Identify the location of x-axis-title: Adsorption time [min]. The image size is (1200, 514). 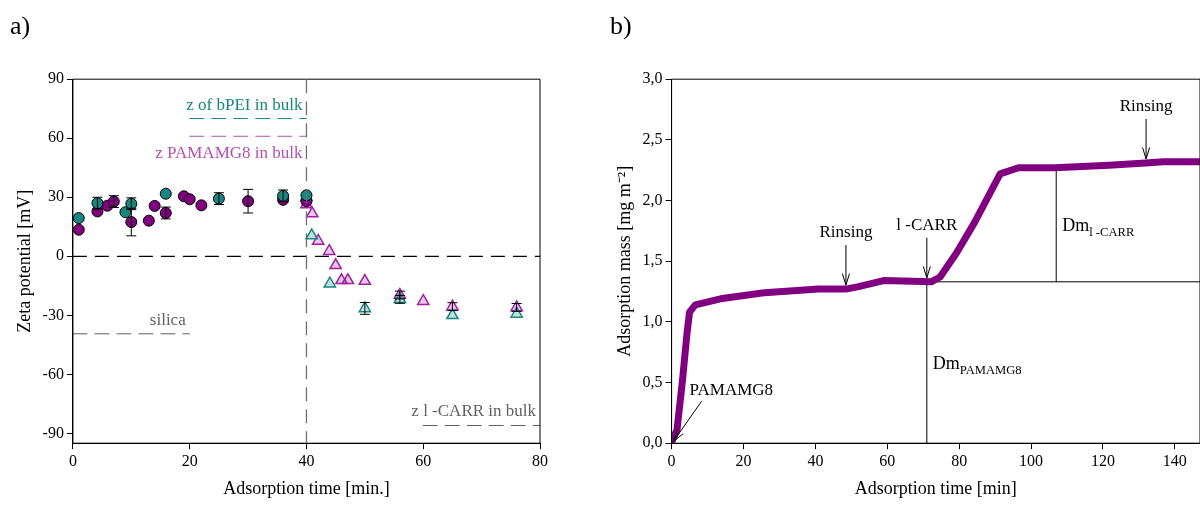
(935, 487).